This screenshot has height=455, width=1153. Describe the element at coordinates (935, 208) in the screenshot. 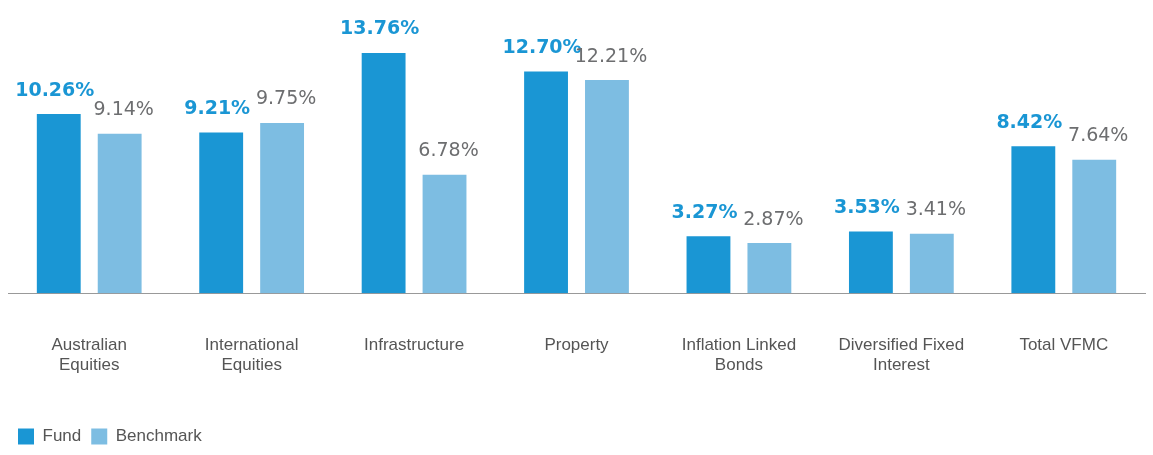

I see `data-label: 3.41%` at that location.